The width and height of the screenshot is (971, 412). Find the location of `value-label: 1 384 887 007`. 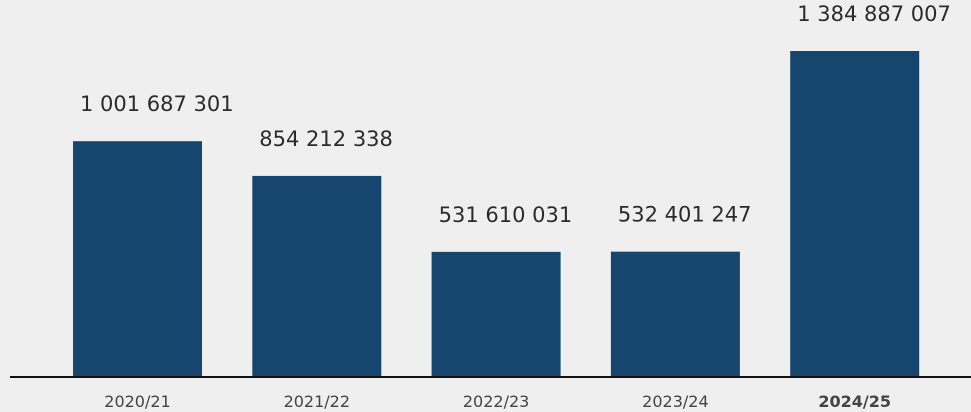

value-label: 1 384 887 007 is located at coordinates (874, 14).